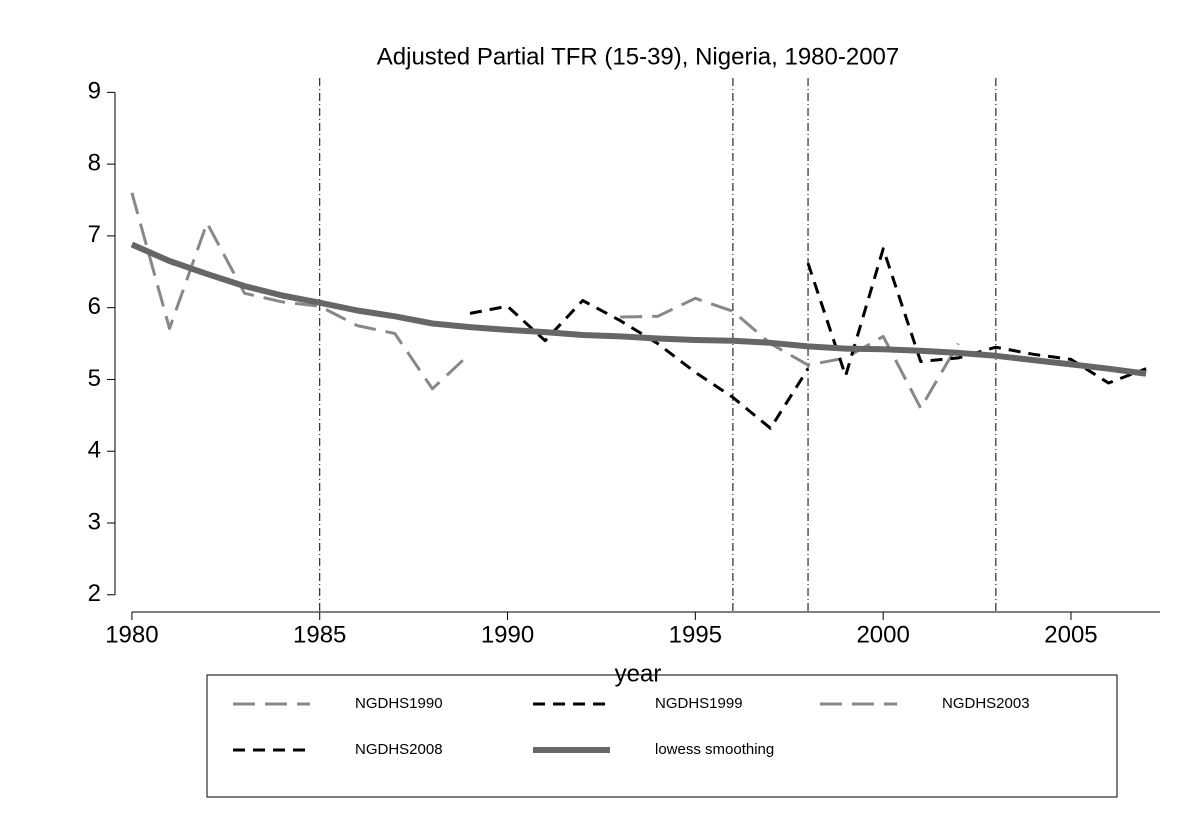  Describe the element at coordinates (94, 378) in the screenshot. I see `y-tick-label: 5` at that location.